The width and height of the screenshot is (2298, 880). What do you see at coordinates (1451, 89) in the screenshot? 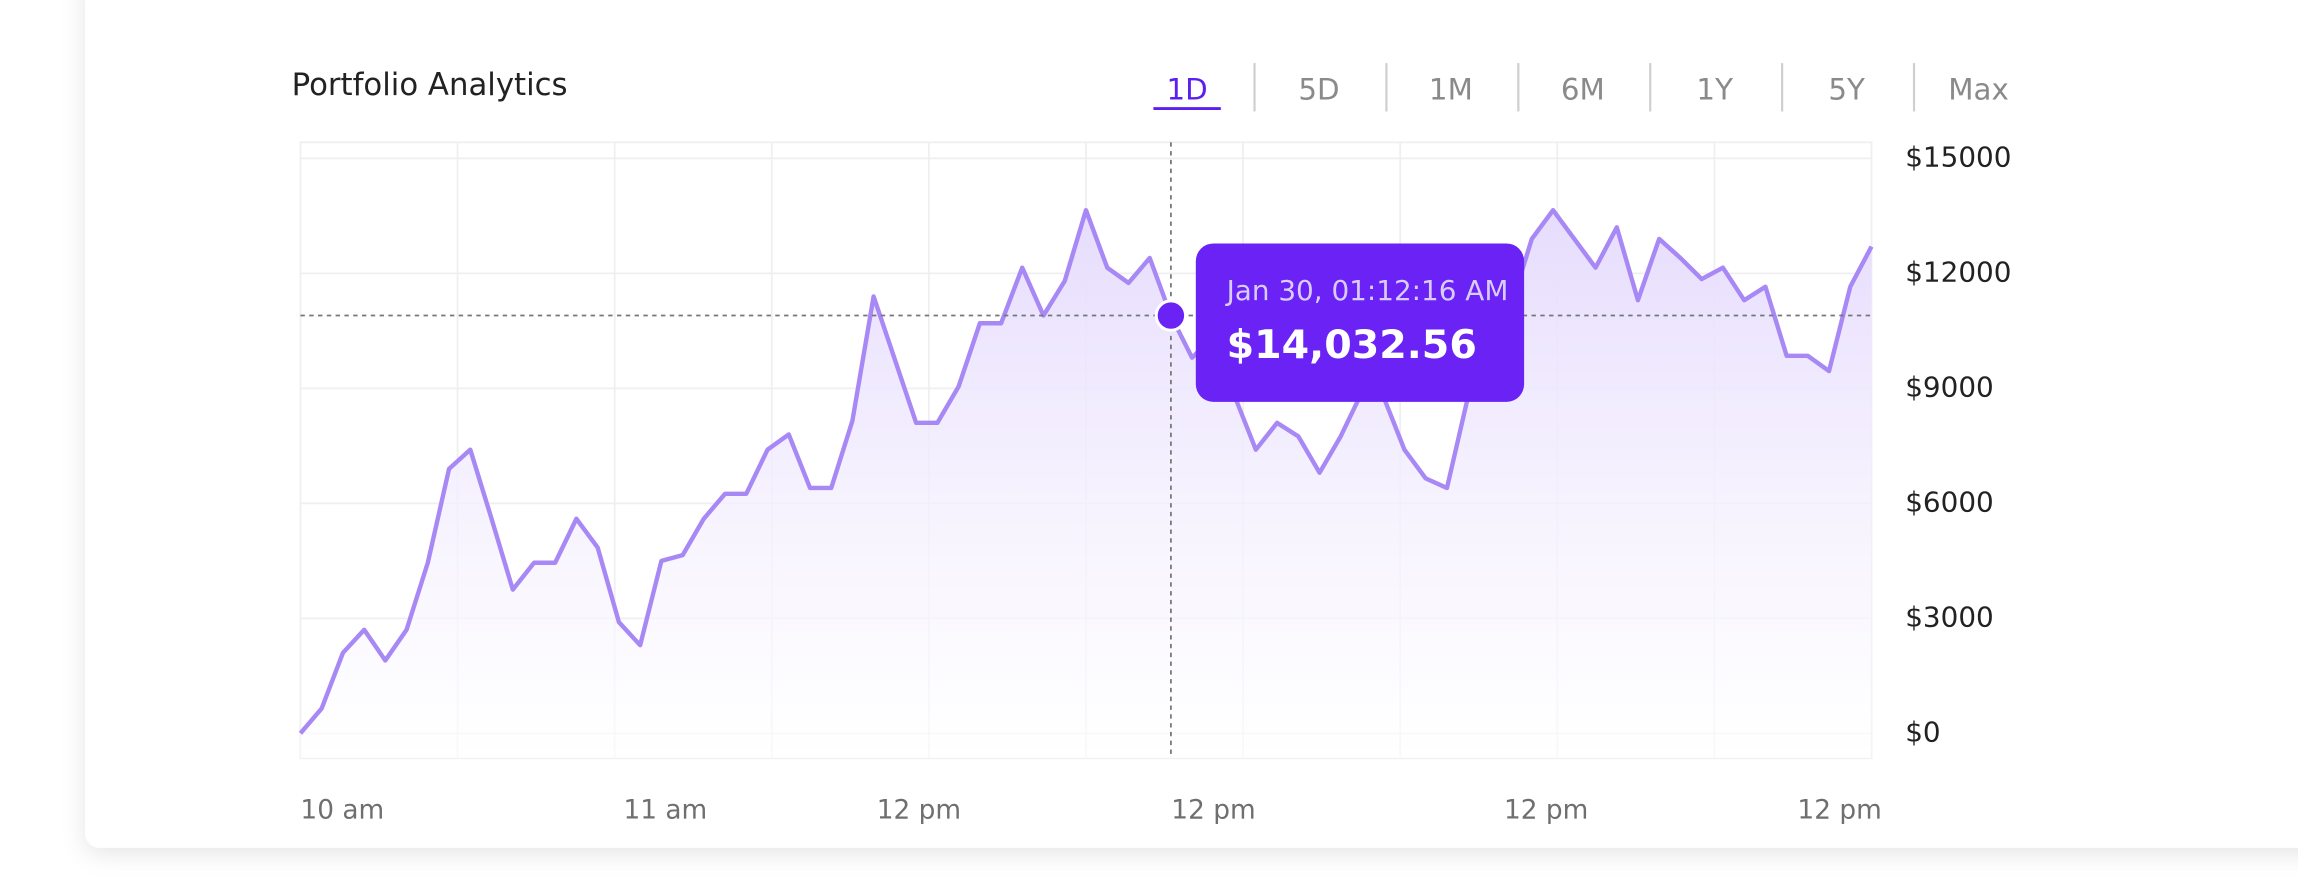
I see `range-tab: 1M` at bounding box center [1451, 89].